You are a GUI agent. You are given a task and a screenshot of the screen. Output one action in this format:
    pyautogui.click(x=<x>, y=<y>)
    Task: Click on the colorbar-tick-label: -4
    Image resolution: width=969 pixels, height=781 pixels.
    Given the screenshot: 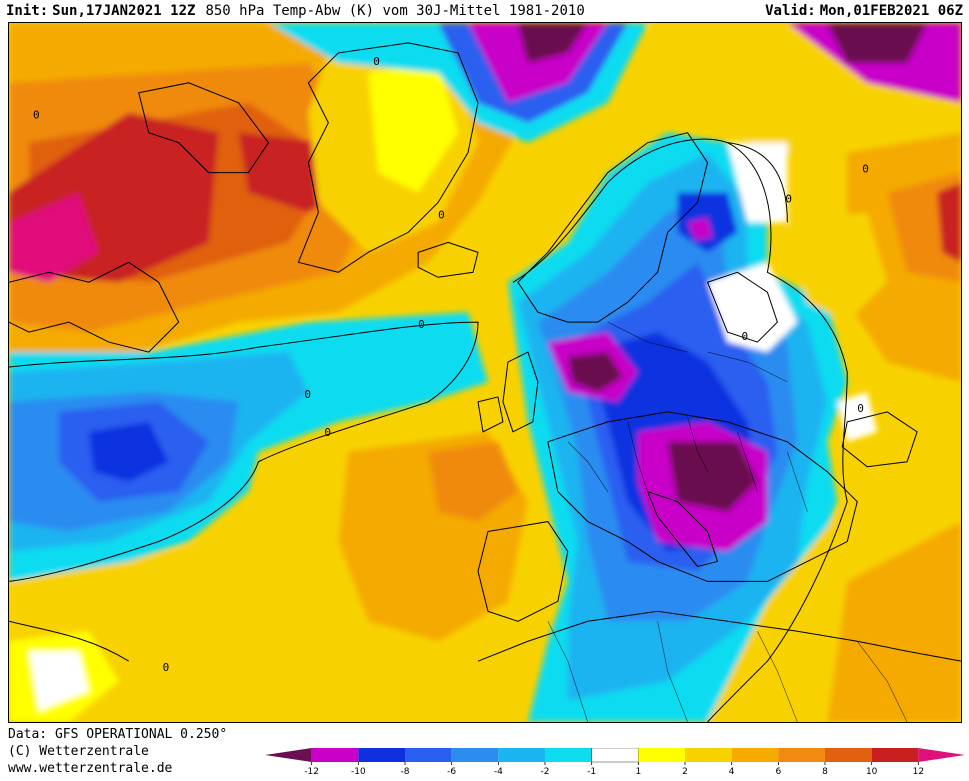 What is the action you would take?
    pyautogui.click(x=498, y=772)
    